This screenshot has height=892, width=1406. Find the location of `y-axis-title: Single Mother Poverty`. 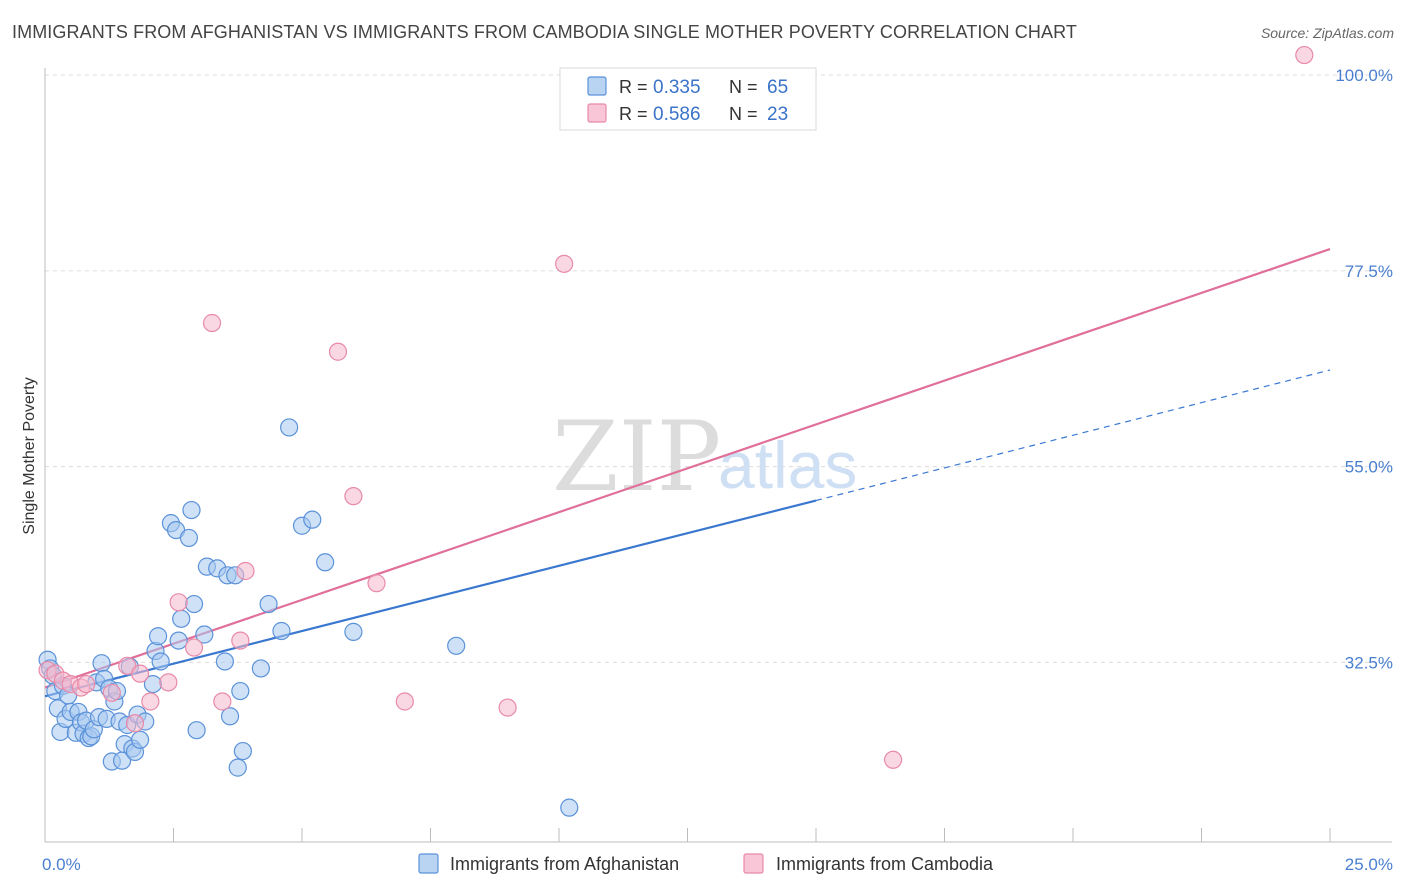

y-axis-title: Single Mother Poverty is located at coordinates (29, 455).